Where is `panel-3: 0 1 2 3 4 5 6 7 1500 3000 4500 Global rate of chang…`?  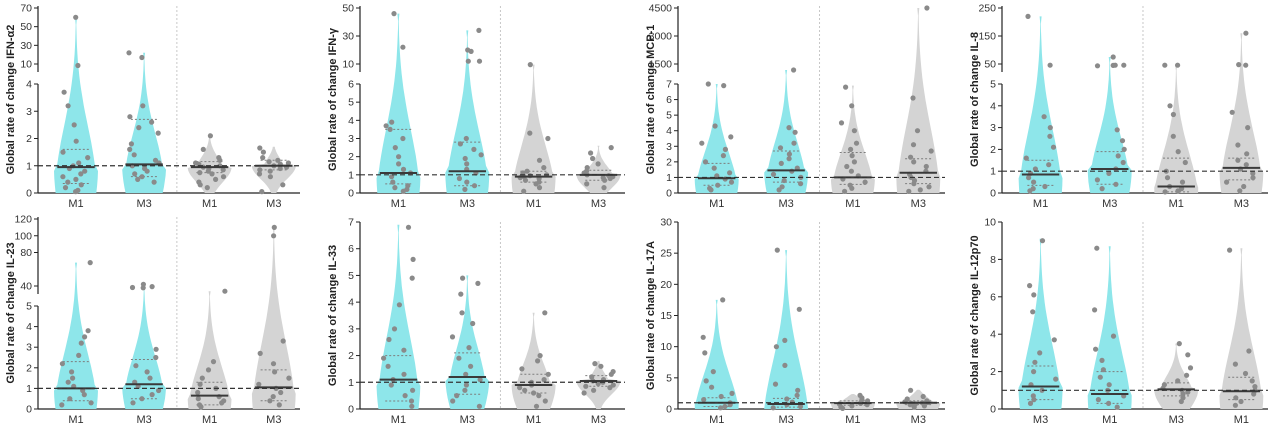
panel-3: 0 1 2 3 4 5 6 7 1500 3000 4500 Global rate of chang… is located at coordinates (795, 106).